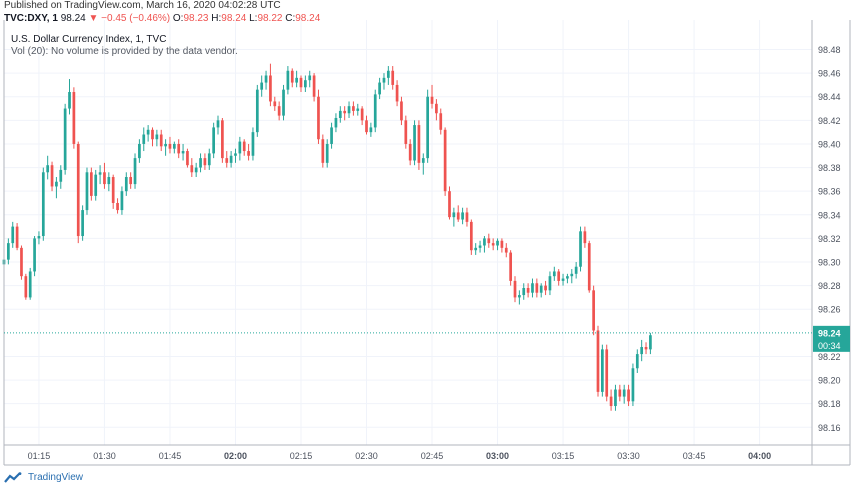 The width and height of the screenshot is (852, 485). What do you see at coordinates (56, 477) in the screenshot?
I see `footer-brand: TradingView` at bounding box center [56, 477].